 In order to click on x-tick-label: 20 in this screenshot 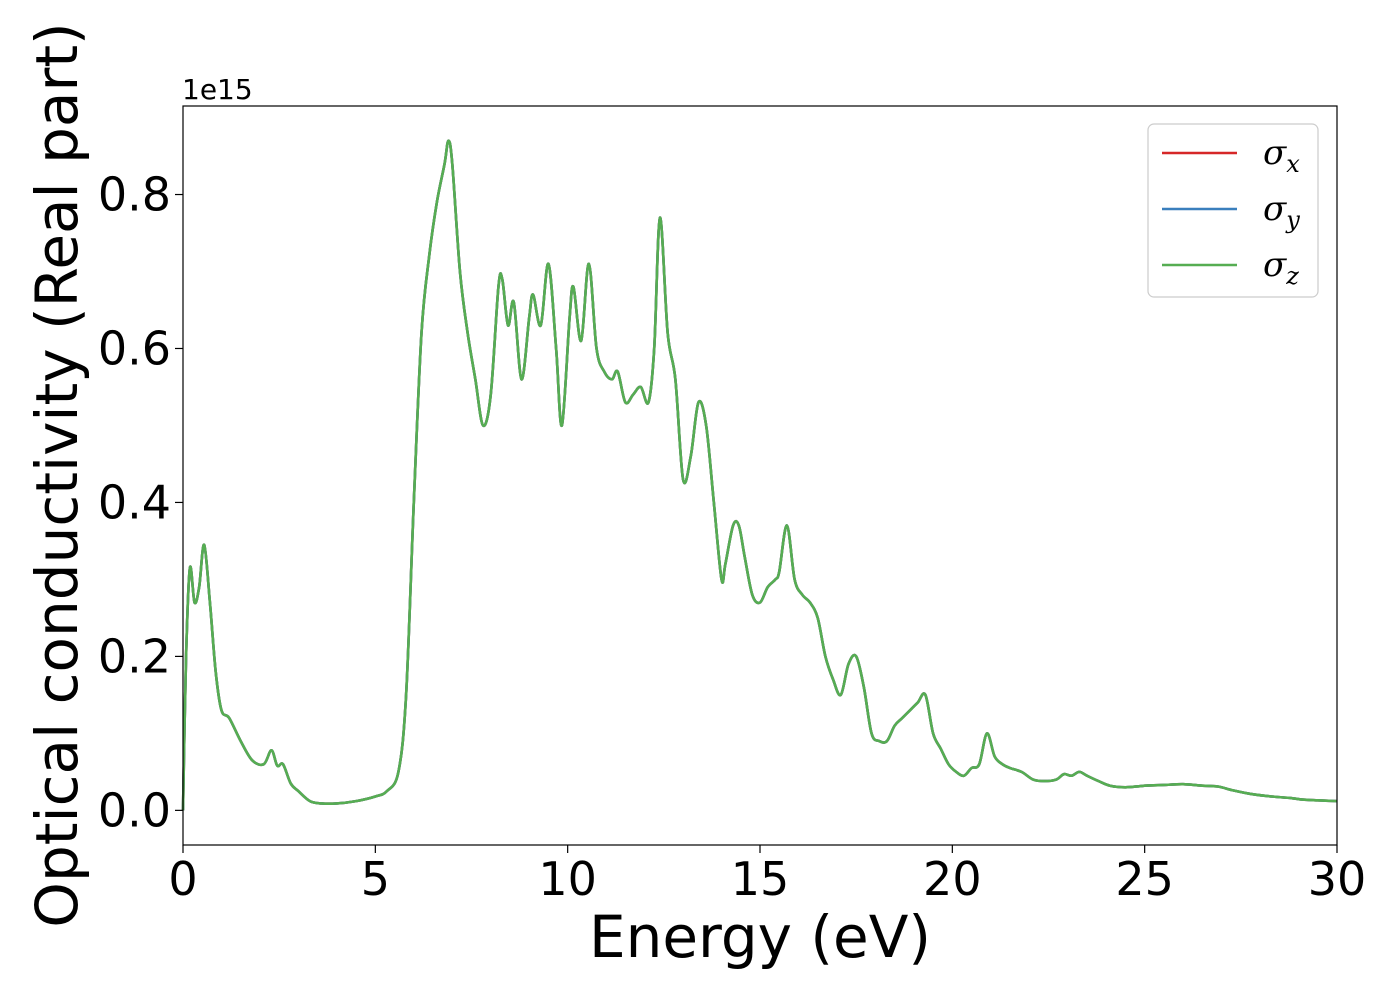, I will do `click(952, 879)`.